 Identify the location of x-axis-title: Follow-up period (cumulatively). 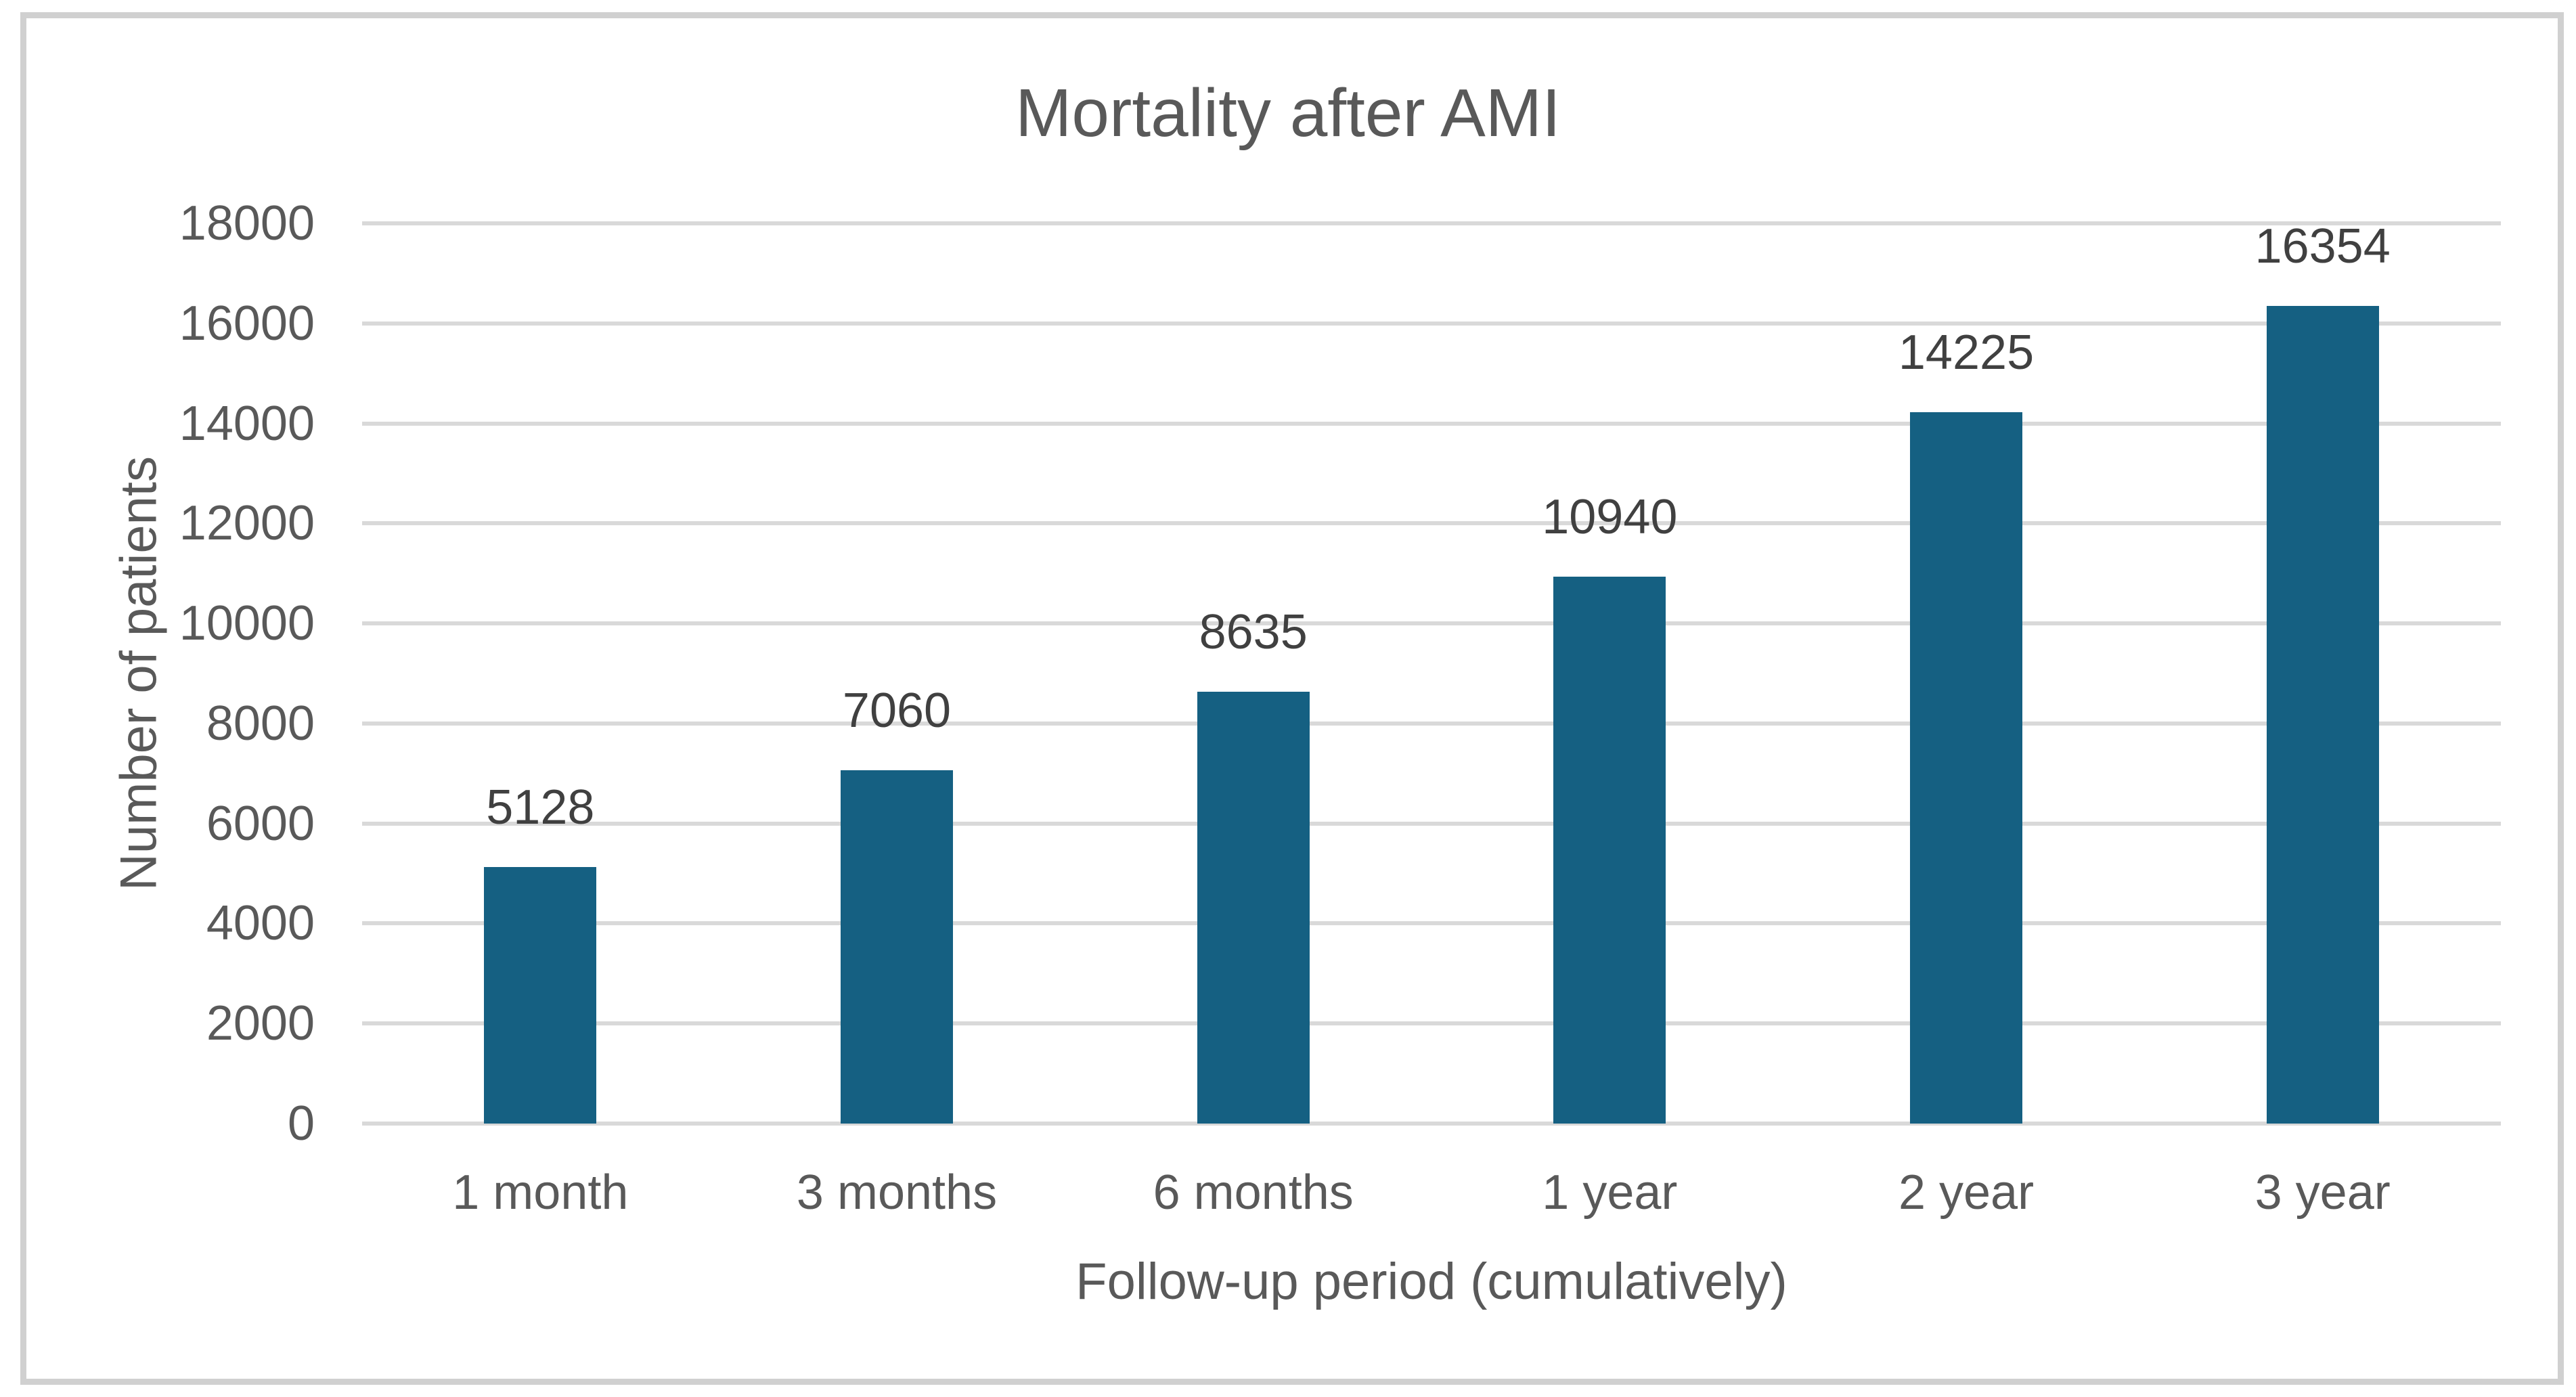
(1431, 1281).